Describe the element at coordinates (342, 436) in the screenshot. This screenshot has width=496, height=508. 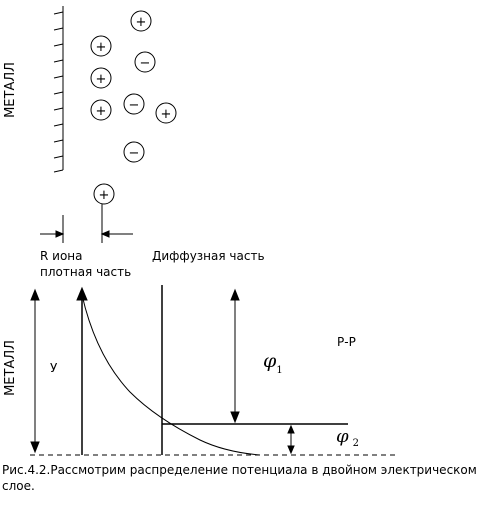
I see `phi2-symbol: φ` at that location.